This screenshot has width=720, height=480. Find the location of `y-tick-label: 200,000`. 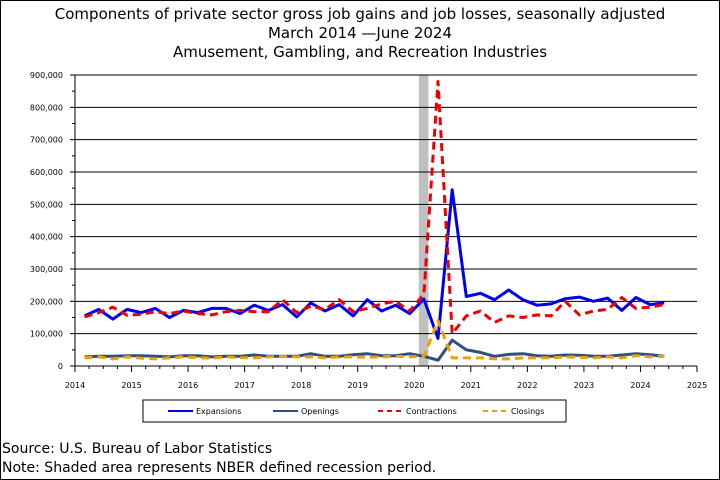

y-tick-label: 200,000 is located at coordinates (46, 301).